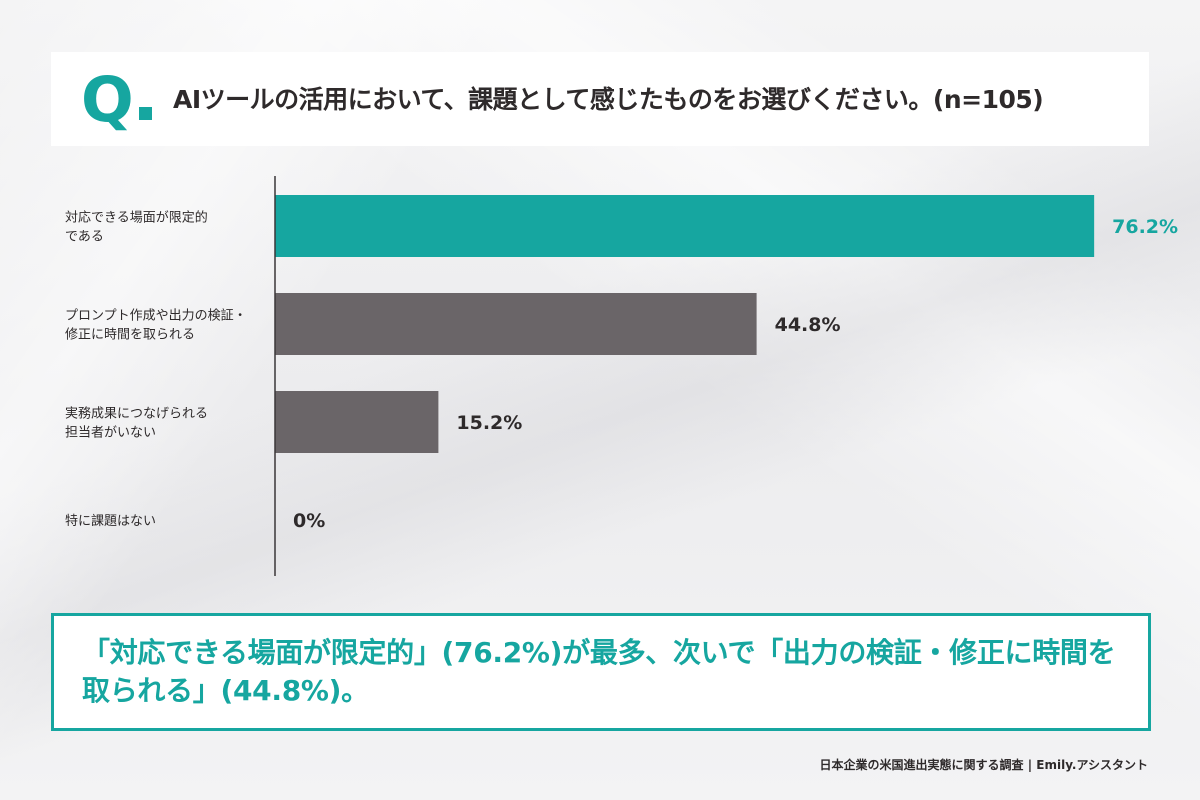 This screenshot has height=800, width=1200. I want to click on q-dot, so click(145, 113).